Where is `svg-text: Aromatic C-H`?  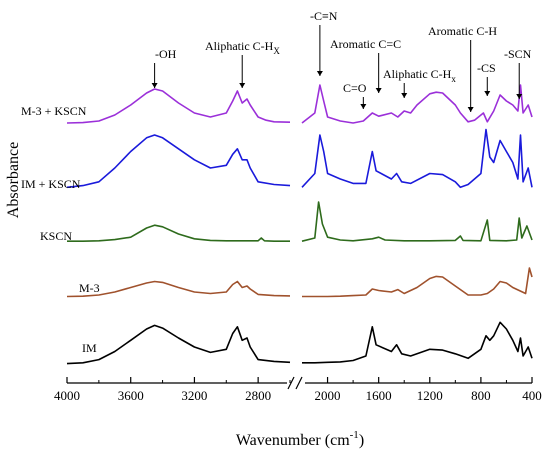 svg-text: Aromatic C-H is located at coordinates (462, 31).